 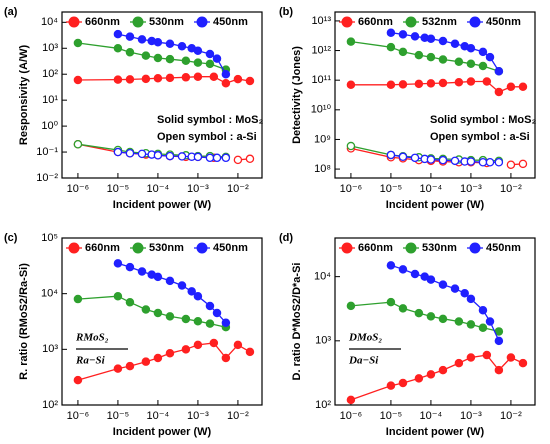 I want to click on y-tick-label: 10⁴, so click(x=49, y=294).